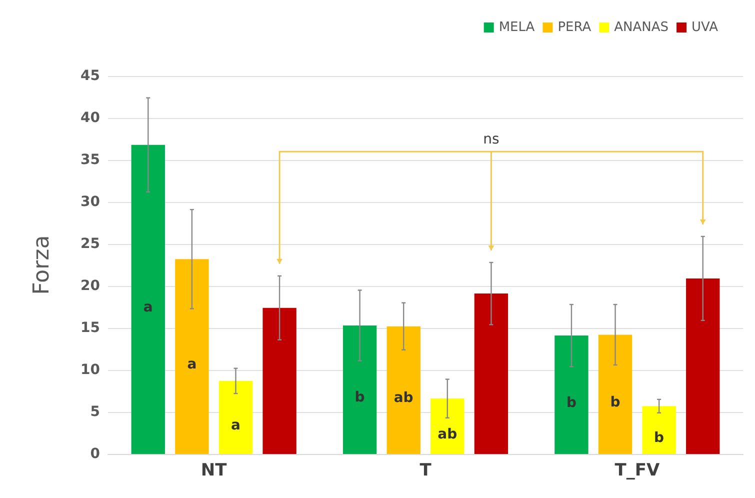 The width and height of the screenshot is (755, 498). What do you see at coordinates (641, 27) in the screenshot?
I see `legend-label: ANANAS` at bounding box center [641, 27].